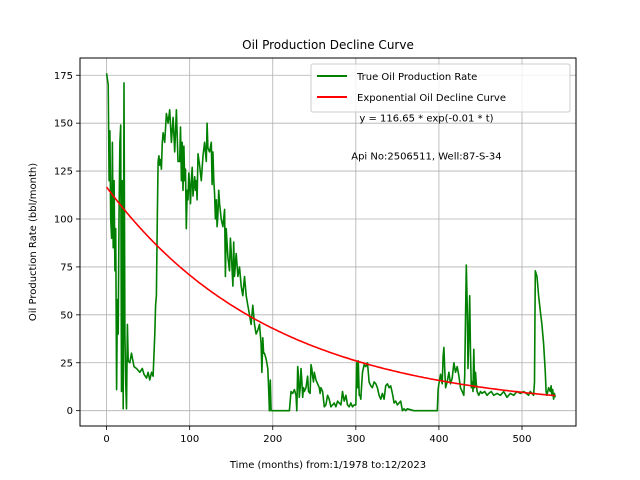  I want to click on y-tick-label: 50, so click(66, 315).